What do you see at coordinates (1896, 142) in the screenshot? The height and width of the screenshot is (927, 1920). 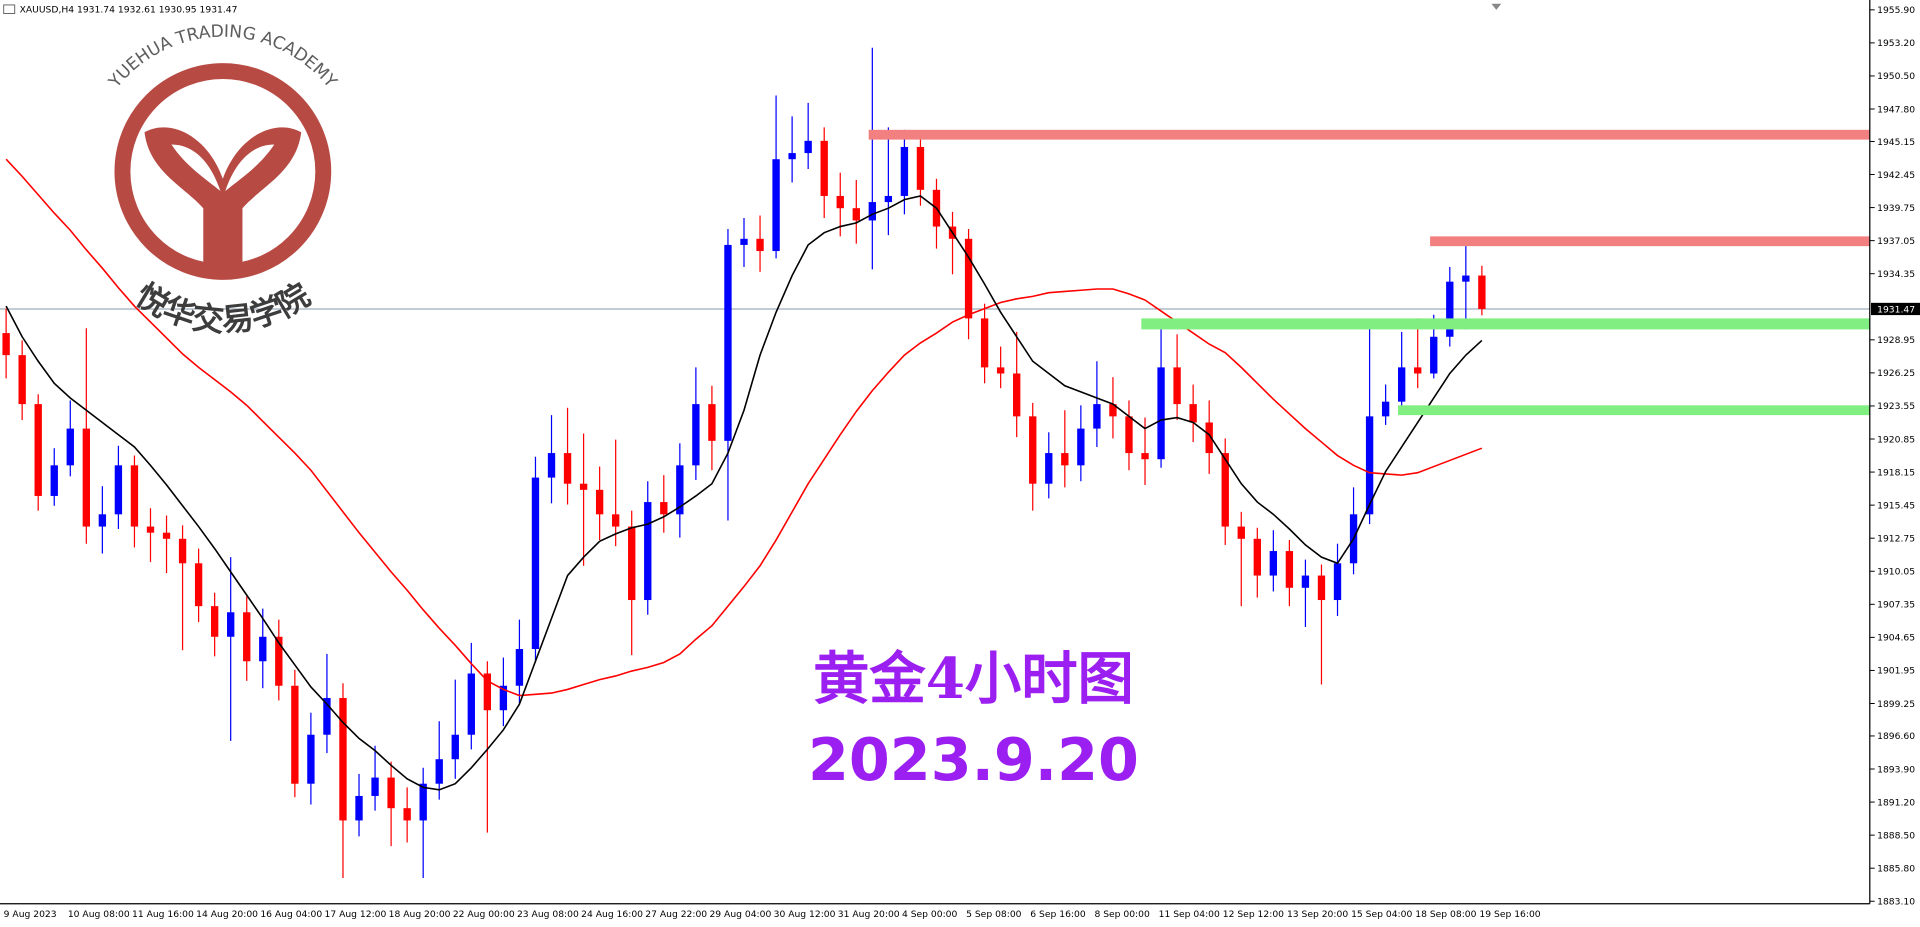 I see `y-tick-label: 1945.15` at bounding box center [1896, 142].